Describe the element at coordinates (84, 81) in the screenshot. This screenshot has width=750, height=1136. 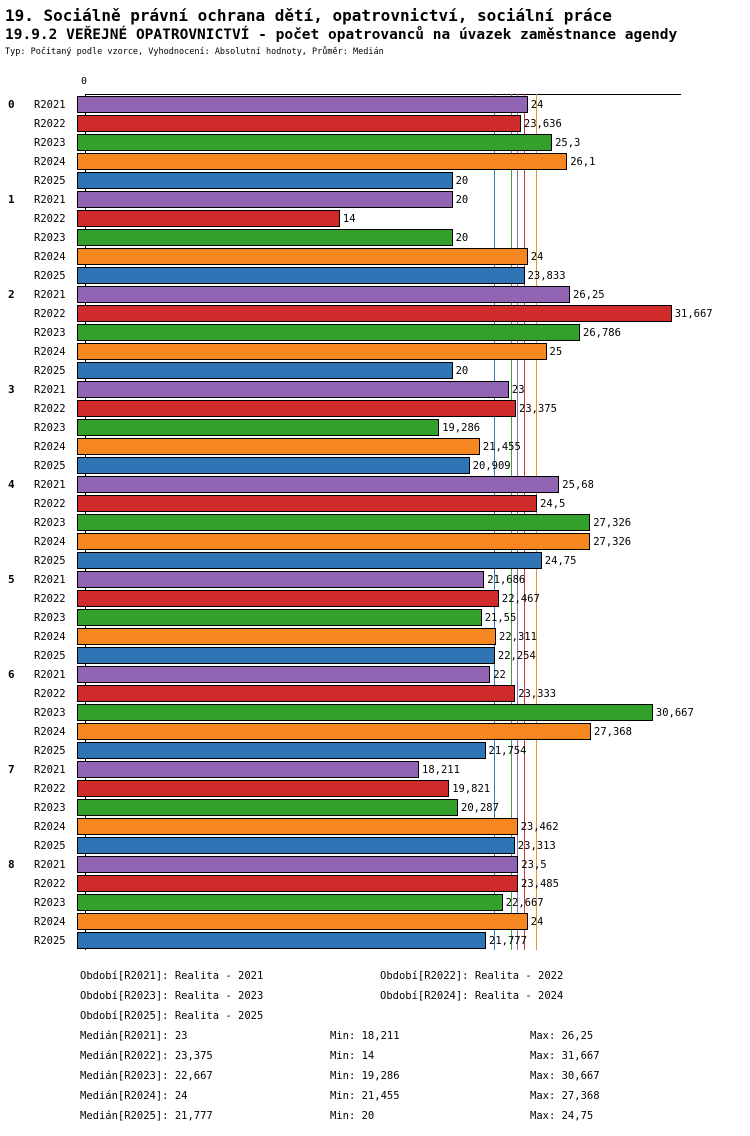
I see `x-axis-zero-label: 0` at that location.